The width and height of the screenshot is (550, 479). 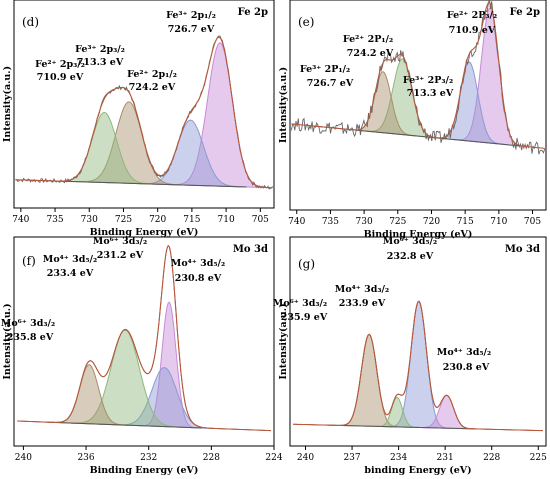 What do you see at coordinates (362, 289) in the screenshot?
I see `peak-label: Mo⁴⁺ 3d₃/₂` at bounding box center [362, 289].